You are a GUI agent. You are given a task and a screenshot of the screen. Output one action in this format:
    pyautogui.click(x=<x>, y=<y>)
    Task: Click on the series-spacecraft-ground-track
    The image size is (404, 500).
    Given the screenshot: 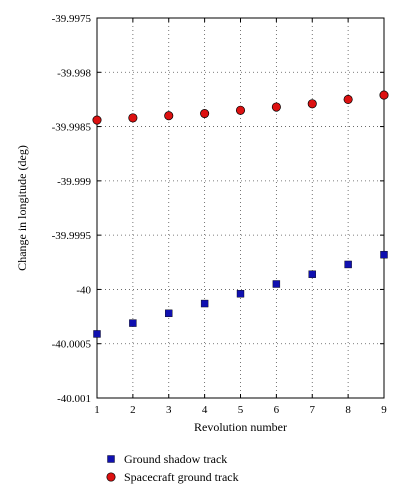 What is the action you would take?
    pyautogui.click(x=240, y=107)
    